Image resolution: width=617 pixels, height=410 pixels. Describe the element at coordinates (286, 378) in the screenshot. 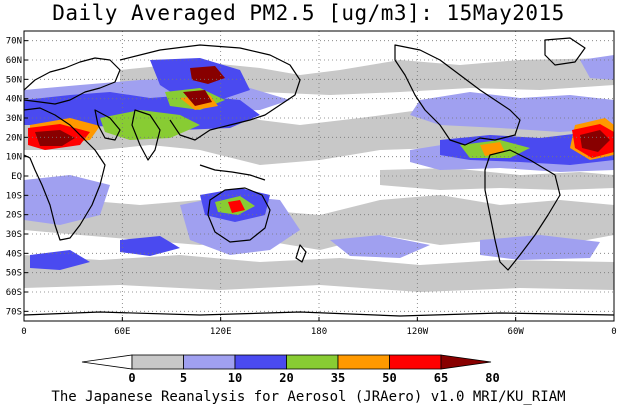

I see `colorbar-label: 20` at that location.